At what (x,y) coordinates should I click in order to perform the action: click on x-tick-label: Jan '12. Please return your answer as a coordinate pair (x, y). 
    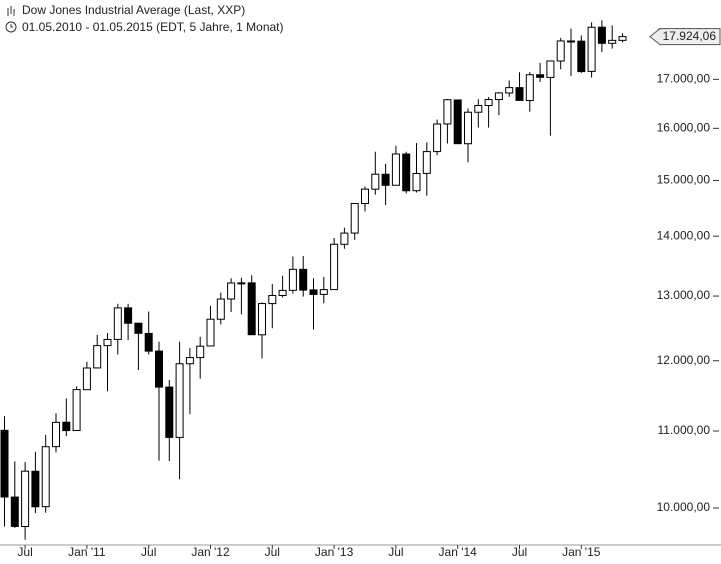
    Looking at the image, I should click on (210, 552).